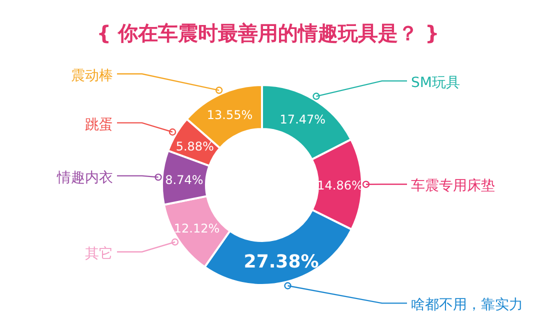 This screenshot has height=333, width=536. I want to click on slice-label: SM玩具, so click(435, 82).